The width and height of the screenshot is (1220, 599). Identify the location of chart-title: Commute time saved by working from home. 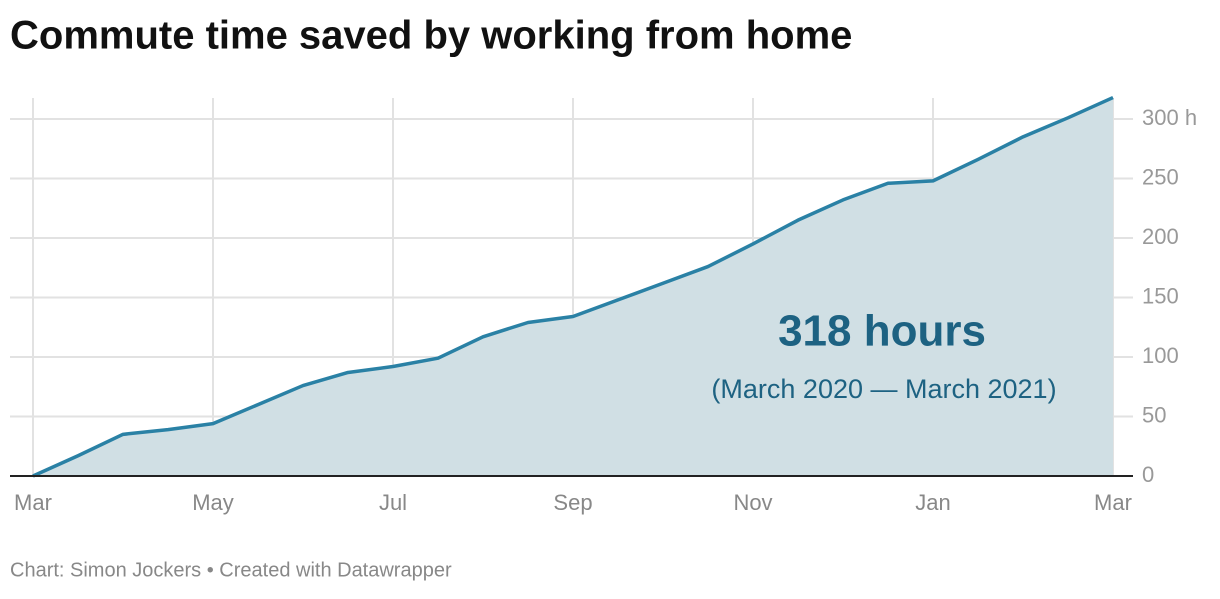
(431, 36).